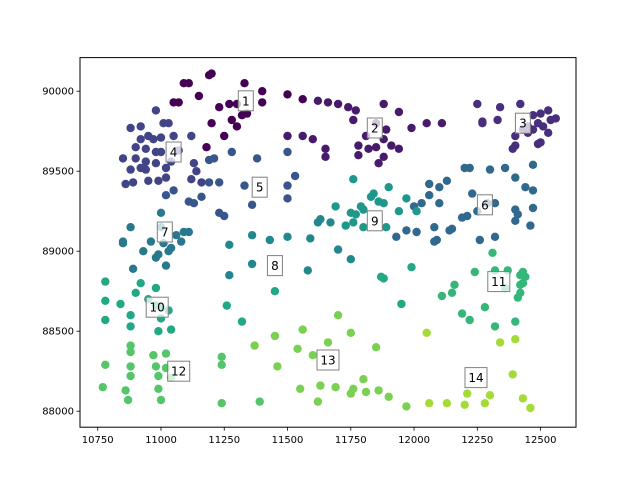 The width and height of the screenshot is (640, 480). I want to click on x-tick-label: 11750, so click(351, 440).